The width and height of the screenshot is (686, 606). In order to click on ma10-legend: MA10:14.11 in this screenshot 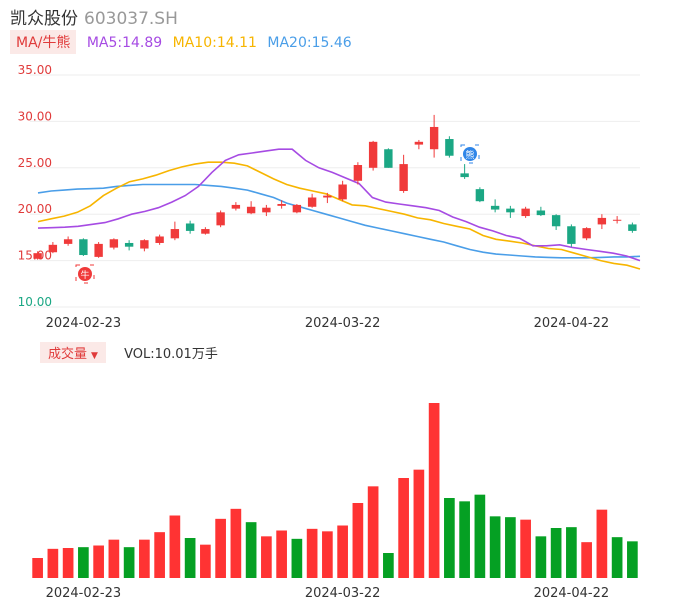, I will do `click(214, 43)`.